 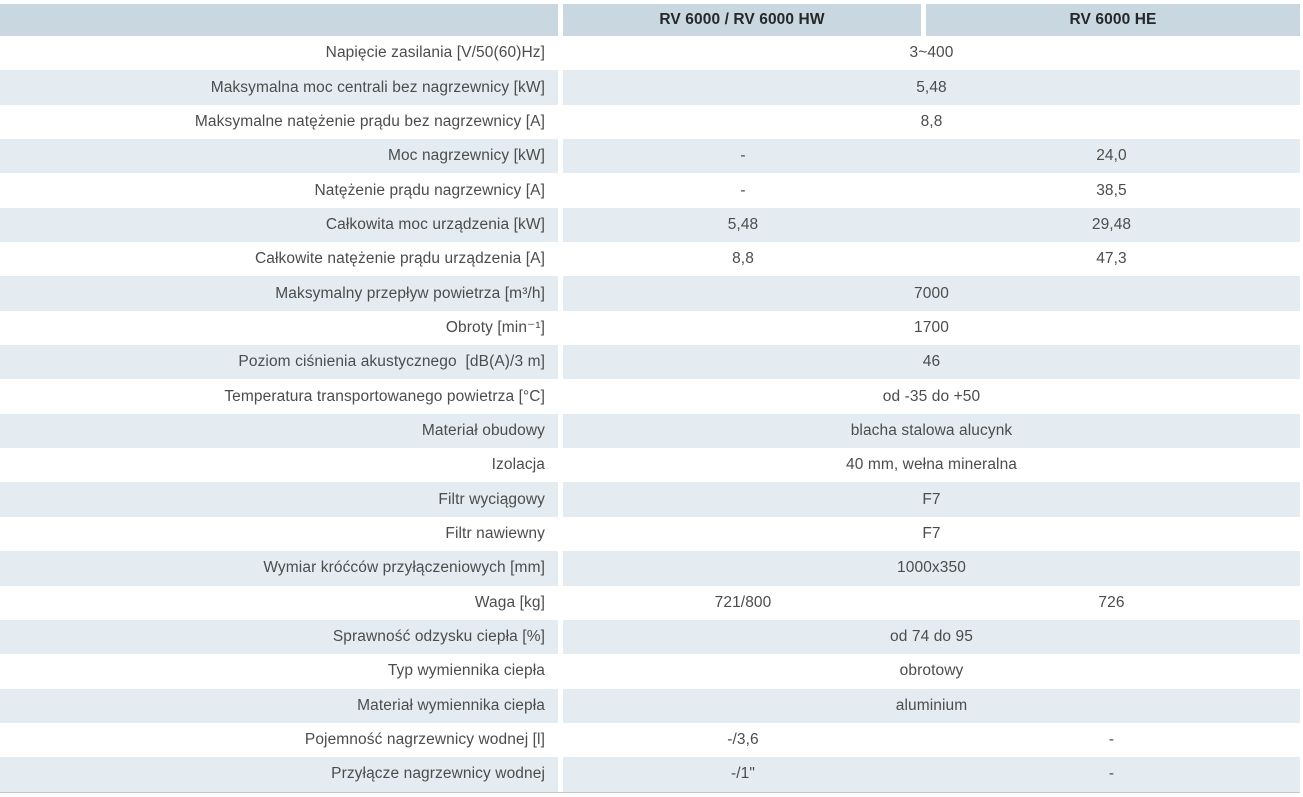 I want to click on row-label: Napięcie zasilania [V/50(60)Hz], so click(x=279, y=53).